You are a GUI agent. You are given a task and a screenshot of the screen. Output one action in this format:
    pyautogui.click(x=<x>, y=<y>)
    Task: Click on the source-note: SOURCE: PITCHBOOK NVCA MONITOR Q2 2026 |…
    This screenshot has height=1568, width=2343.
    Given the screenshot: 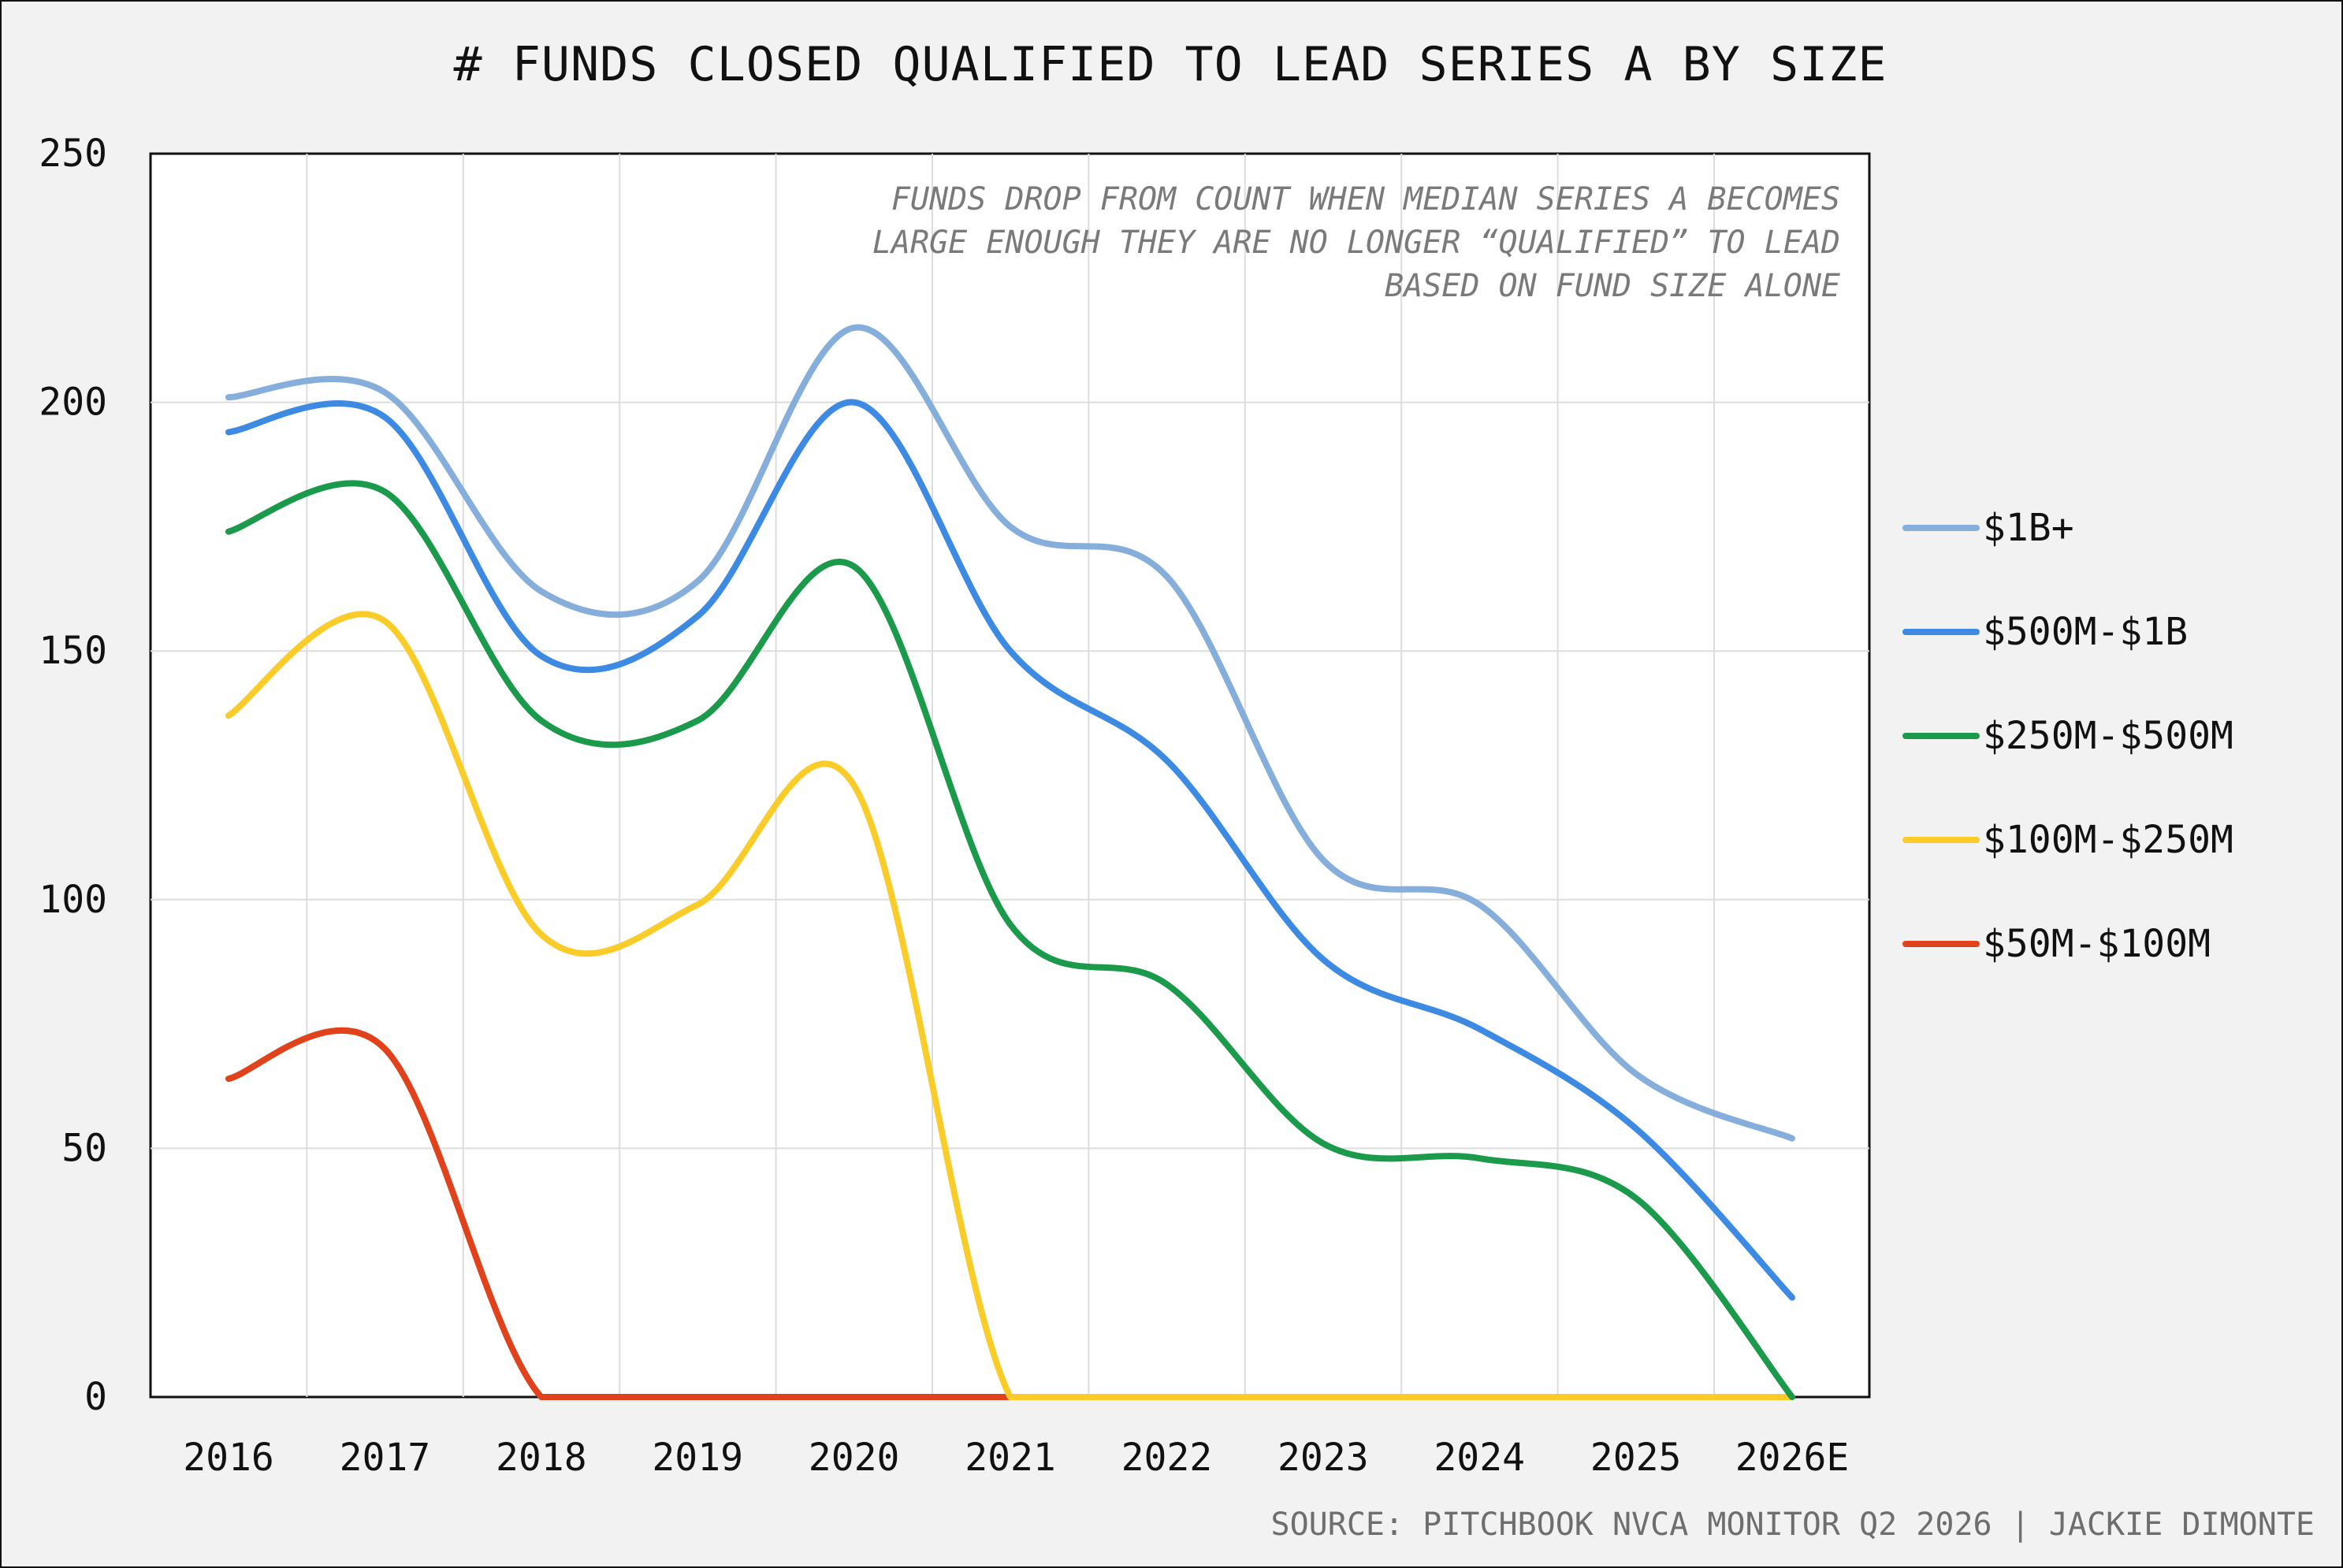 What is the action you would take?
    pyautogui.click(x=1792, y=1525)
    